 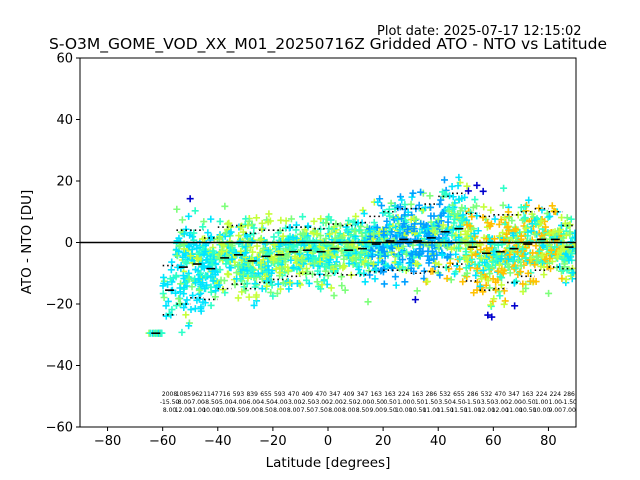 I want to click on bin-stat-label: 163, so click(x=390, y=394).